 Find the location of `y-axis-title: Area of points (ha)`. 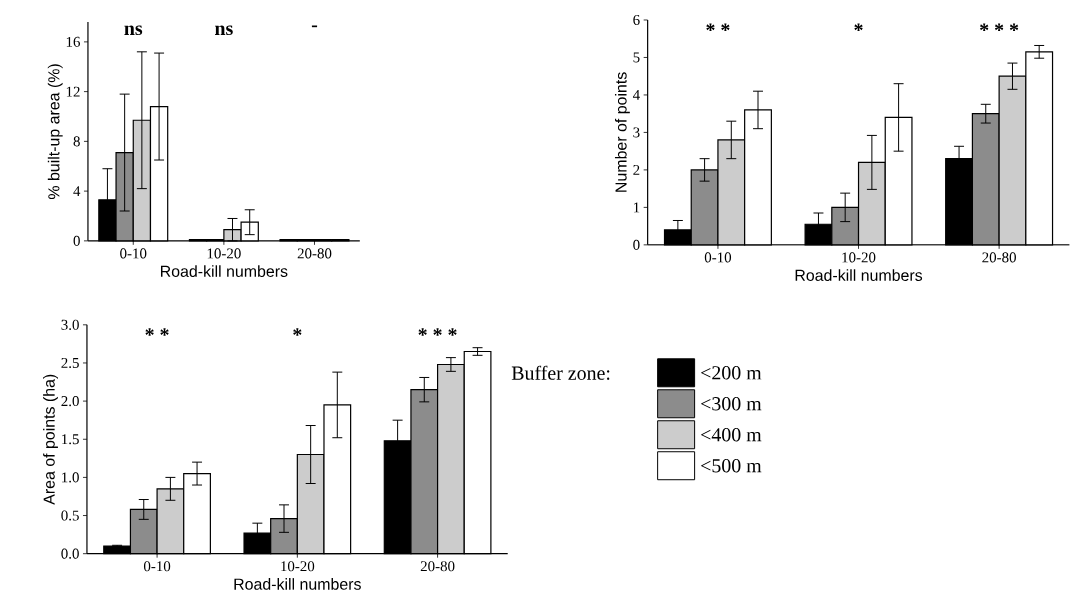

y-axis-title: Area of points (ha) is located at coordinates (50, 439).